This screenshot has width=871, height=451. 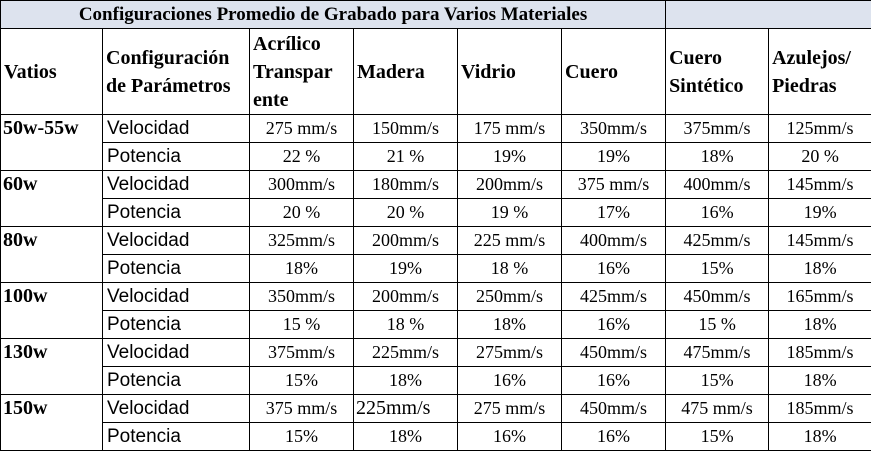 I want to click on speed-value-cell: 225 mm/s, so click(x=510, y=241).